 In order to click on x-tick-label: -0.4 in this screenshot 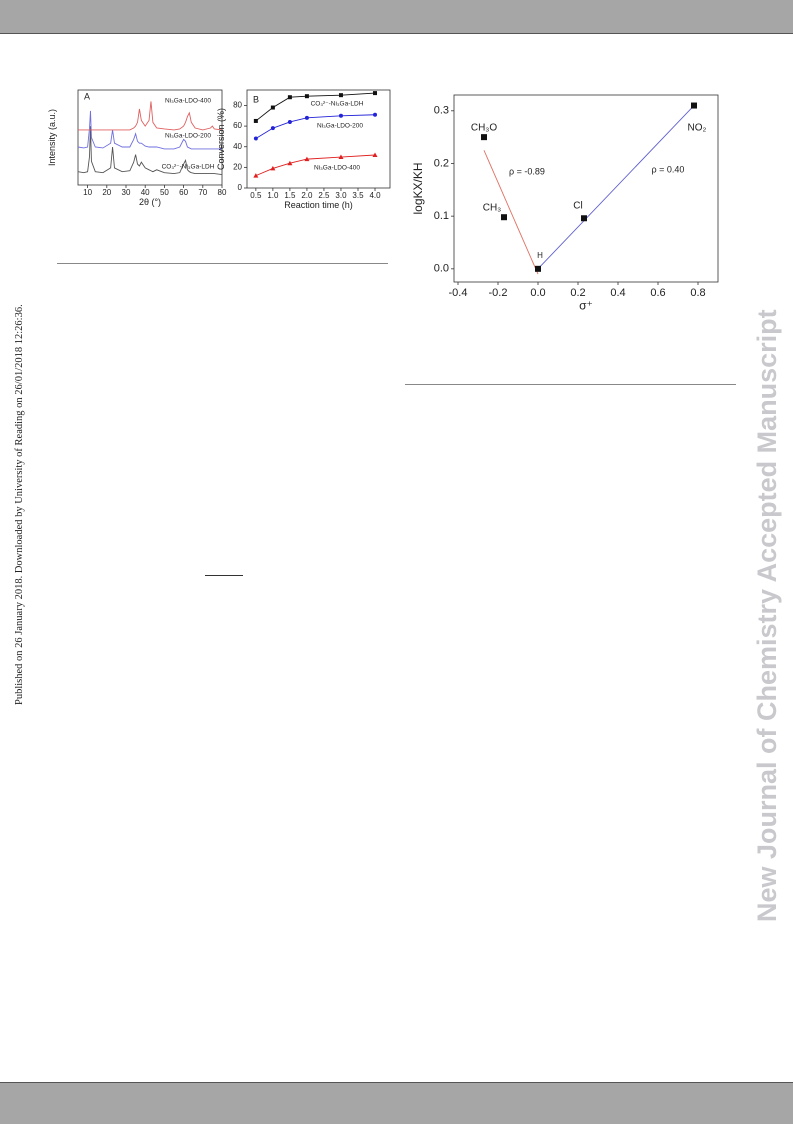, I will do `click(458, 293)`.